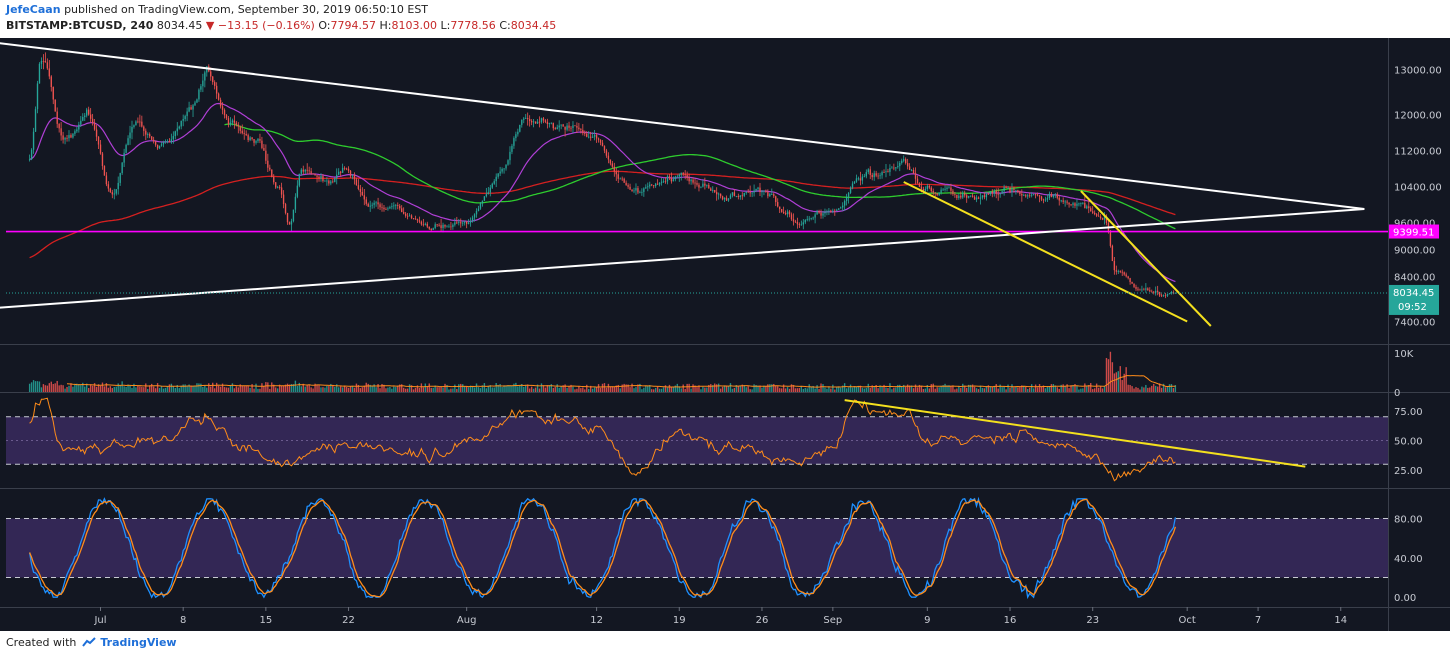 The image size is (1450, 657). What do you see at coordinates (33, 9) in the screenshot?
I see `author-name: JefeCaan` at bounding box center [33, 9].